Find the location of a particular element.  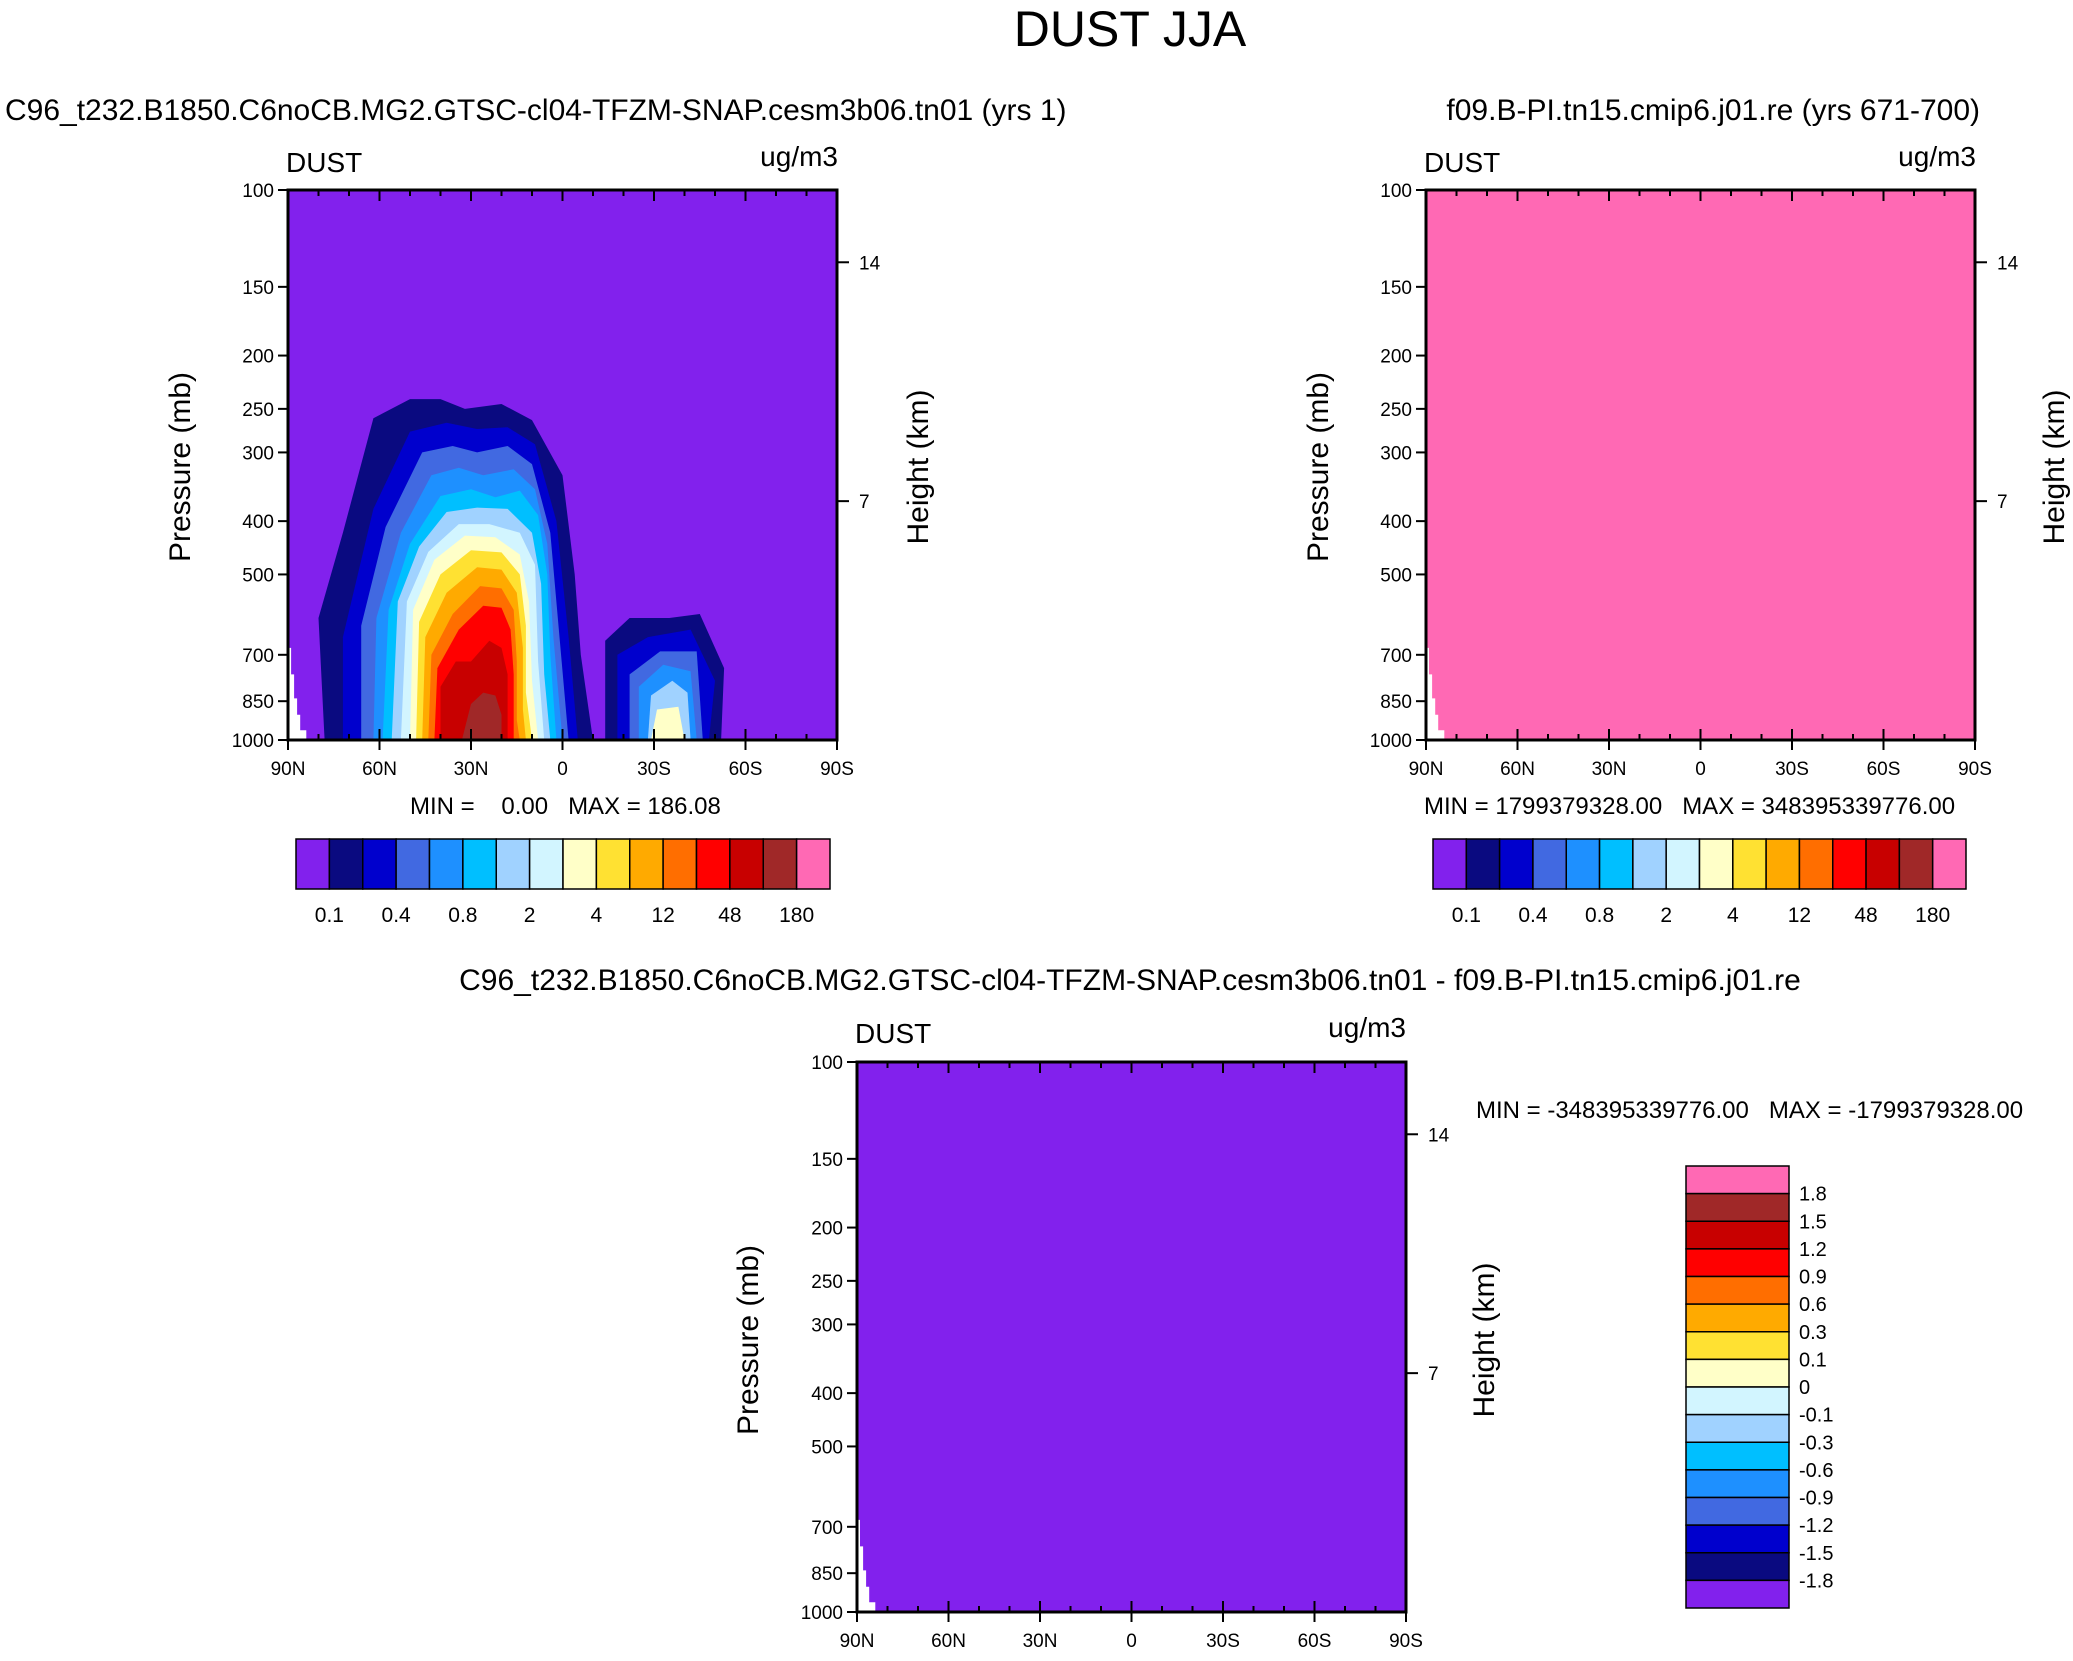

colorbar-label: 48 is located at coordinates (729, 915).